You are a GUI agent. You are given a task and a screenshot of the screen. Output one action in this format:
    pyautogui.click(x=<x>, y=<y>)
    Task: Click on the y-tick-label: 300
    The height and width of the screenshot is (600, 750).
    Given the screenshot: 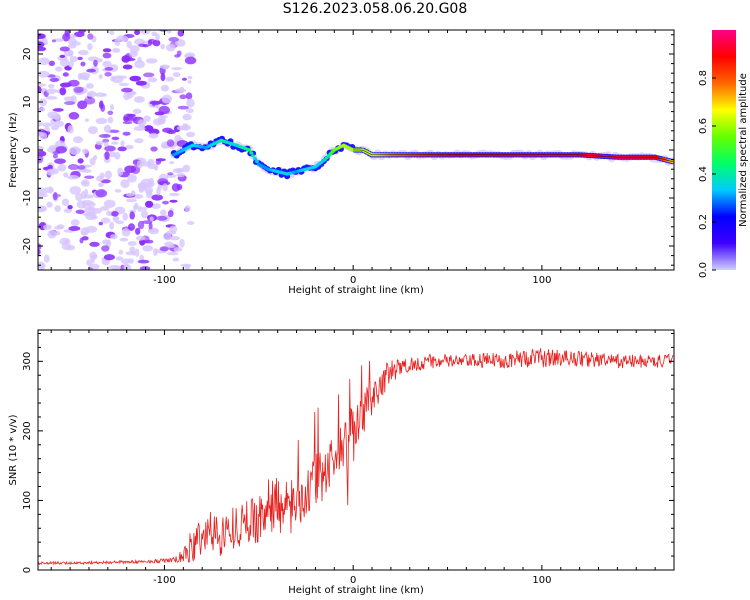 What is the action you would take?
    pyautogui.click(x=27, y=361)
    